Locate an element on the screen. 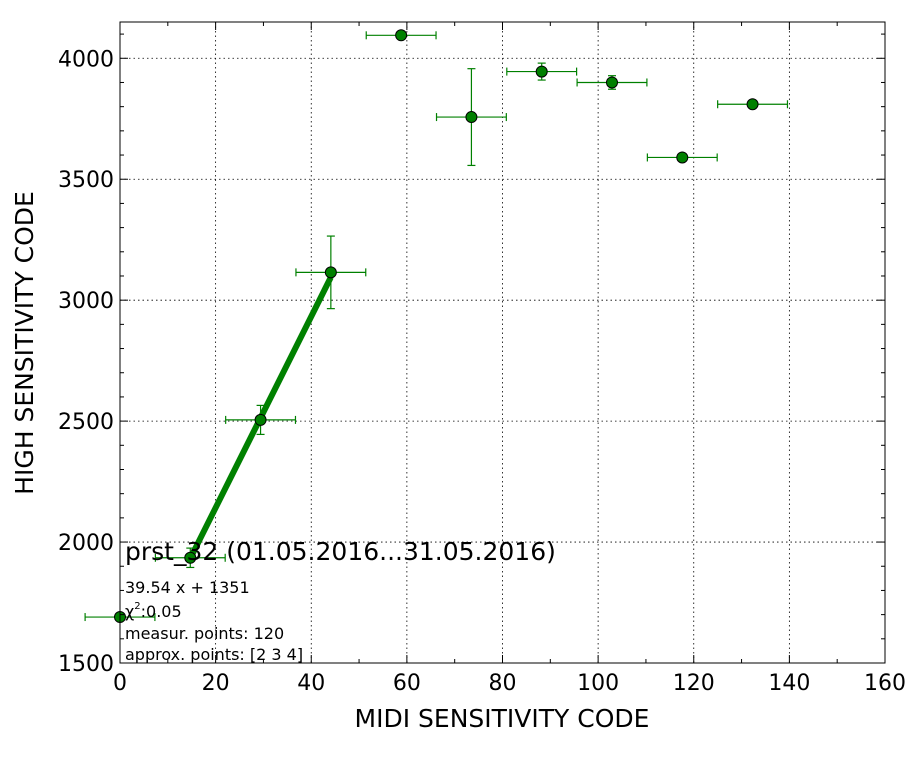 This screenshot has height=762, width=912. chi-symbol: χ is located at coordinates (129, 611).